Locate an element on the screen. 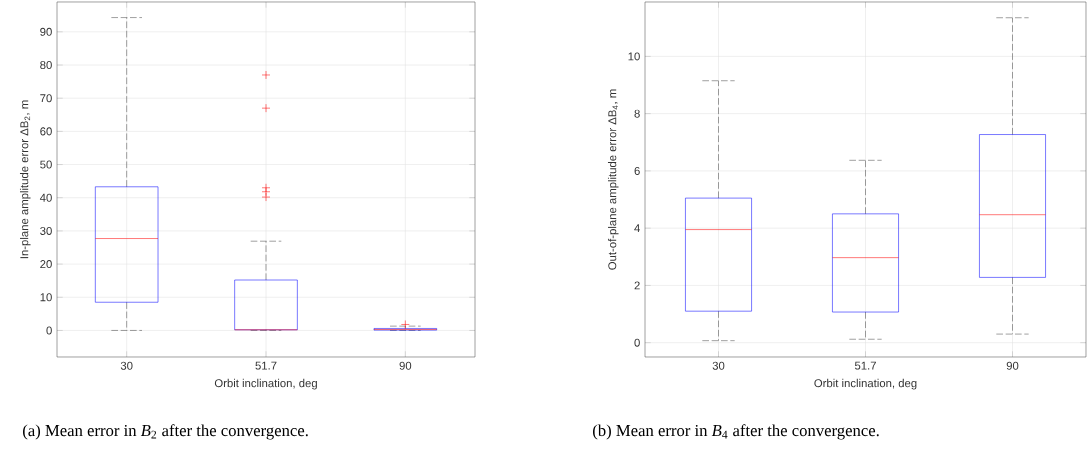  y-tick-label: 8 is located at coordinates (637, 113).